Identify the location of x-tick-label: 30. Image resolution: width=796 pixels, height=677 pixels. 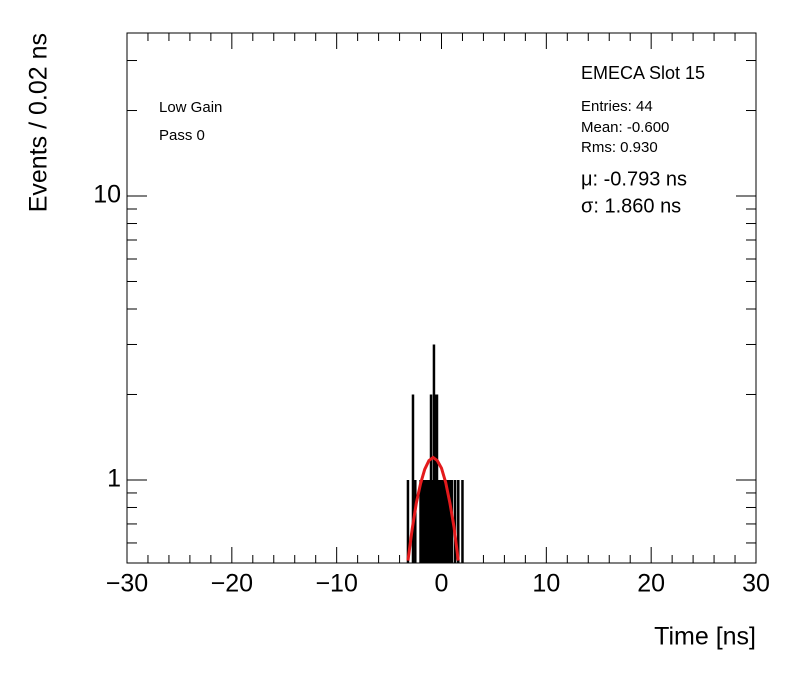
(756, 584).